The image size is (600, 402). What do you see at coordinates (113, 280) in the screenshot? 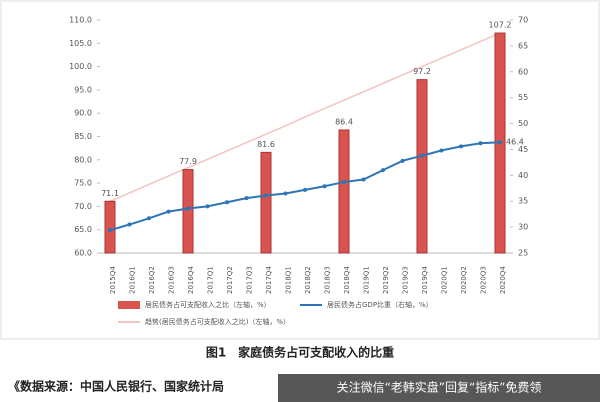
I see `x-tick-label: 2015Q4` at bounding box center [113, 280].